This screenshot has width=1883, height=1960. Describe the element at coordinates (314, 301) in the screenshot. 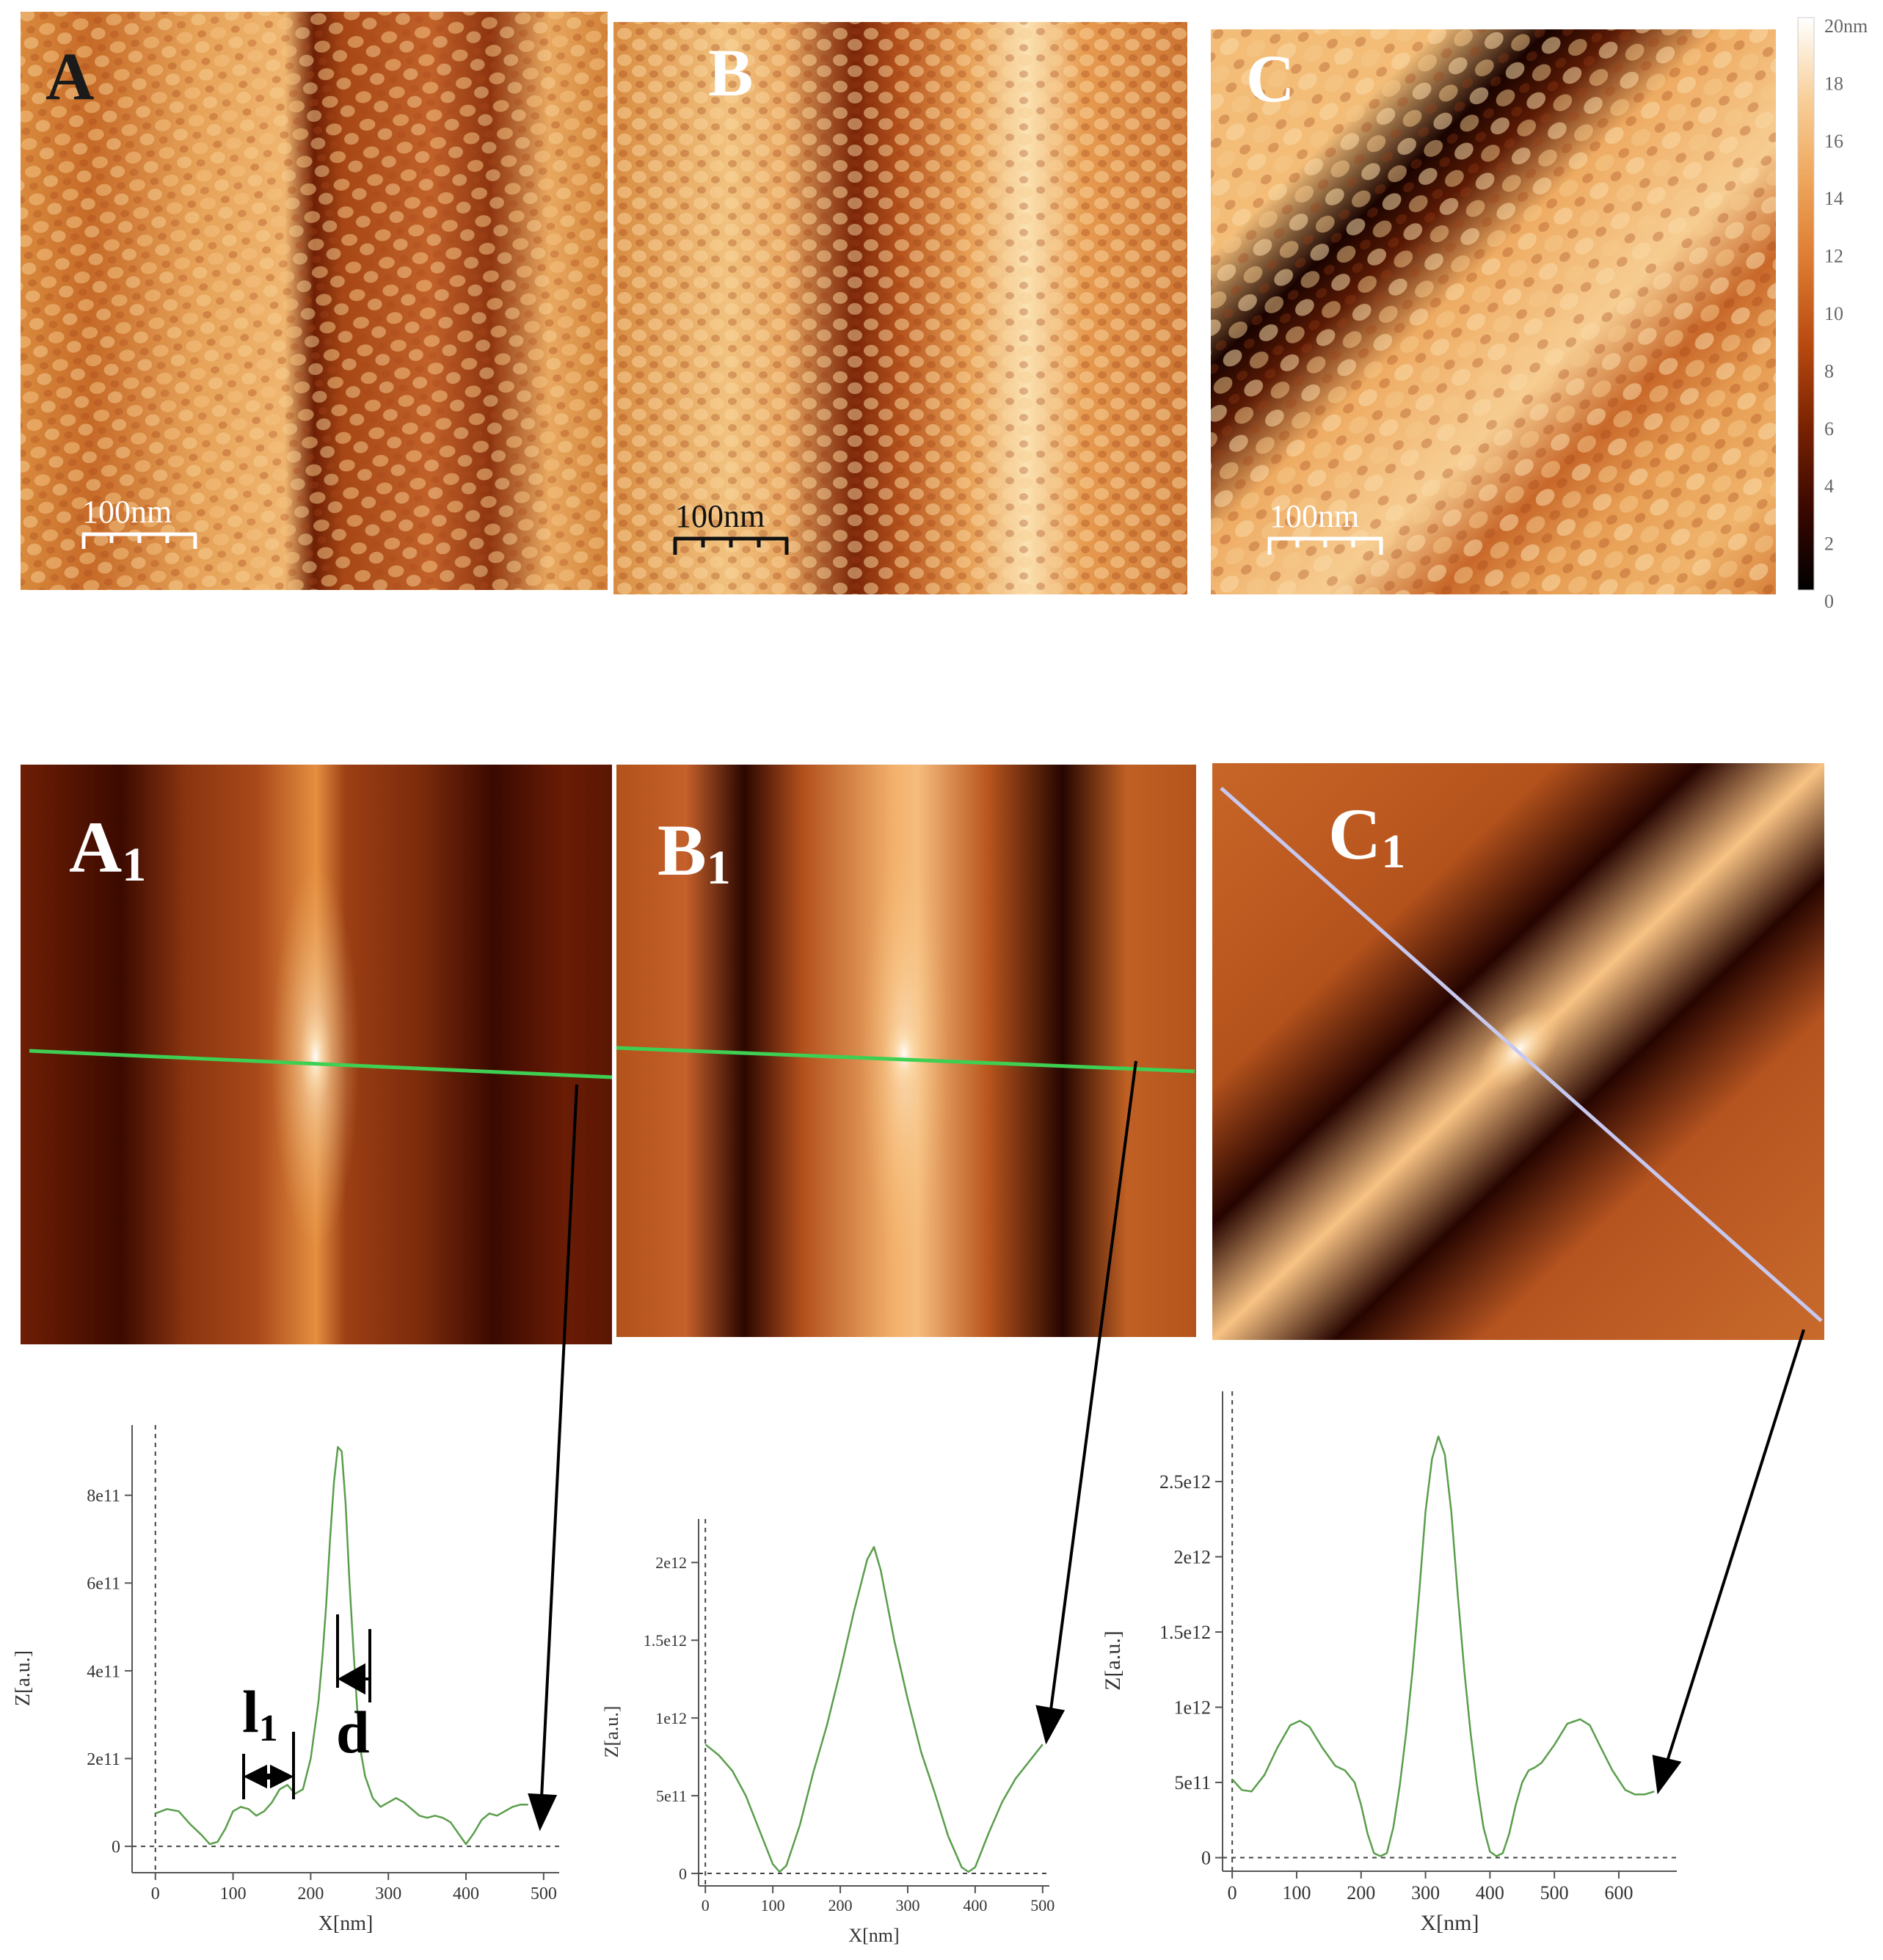

I see `afm-panel-a: A 100nm` at that location.